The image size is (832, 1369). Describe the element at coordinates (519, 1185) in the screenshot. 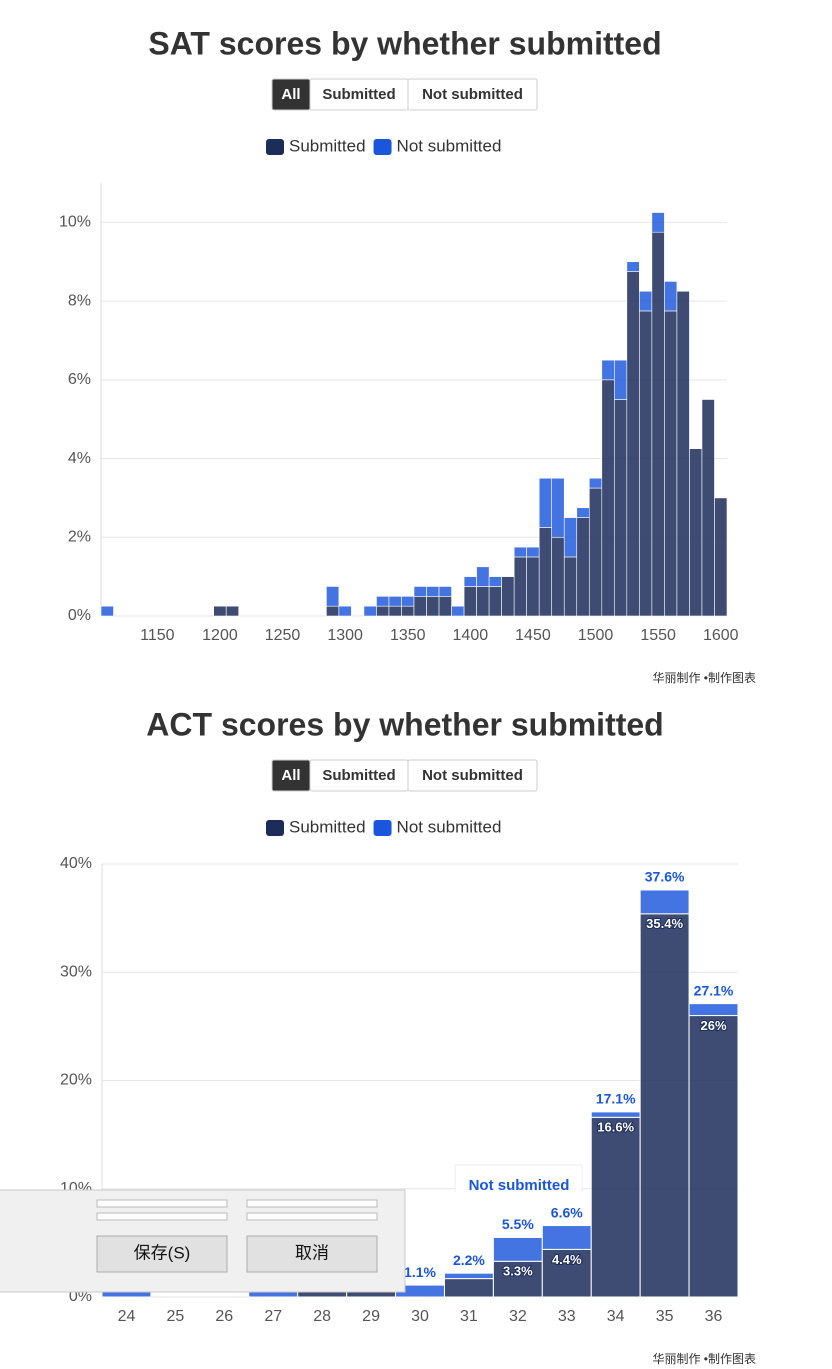

I see `tooltip-title: Not submitted` at that location.